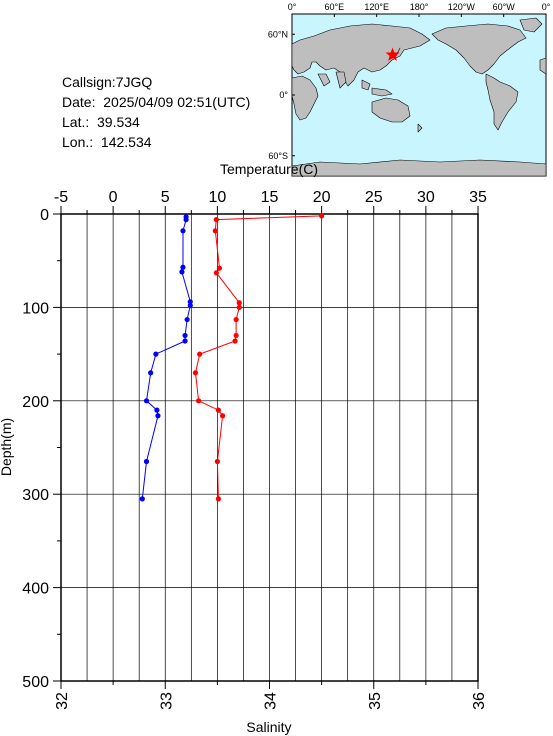 This screenshot has width=553, height=736. I want to click on y-tick-label: 100, so click(35, 308).